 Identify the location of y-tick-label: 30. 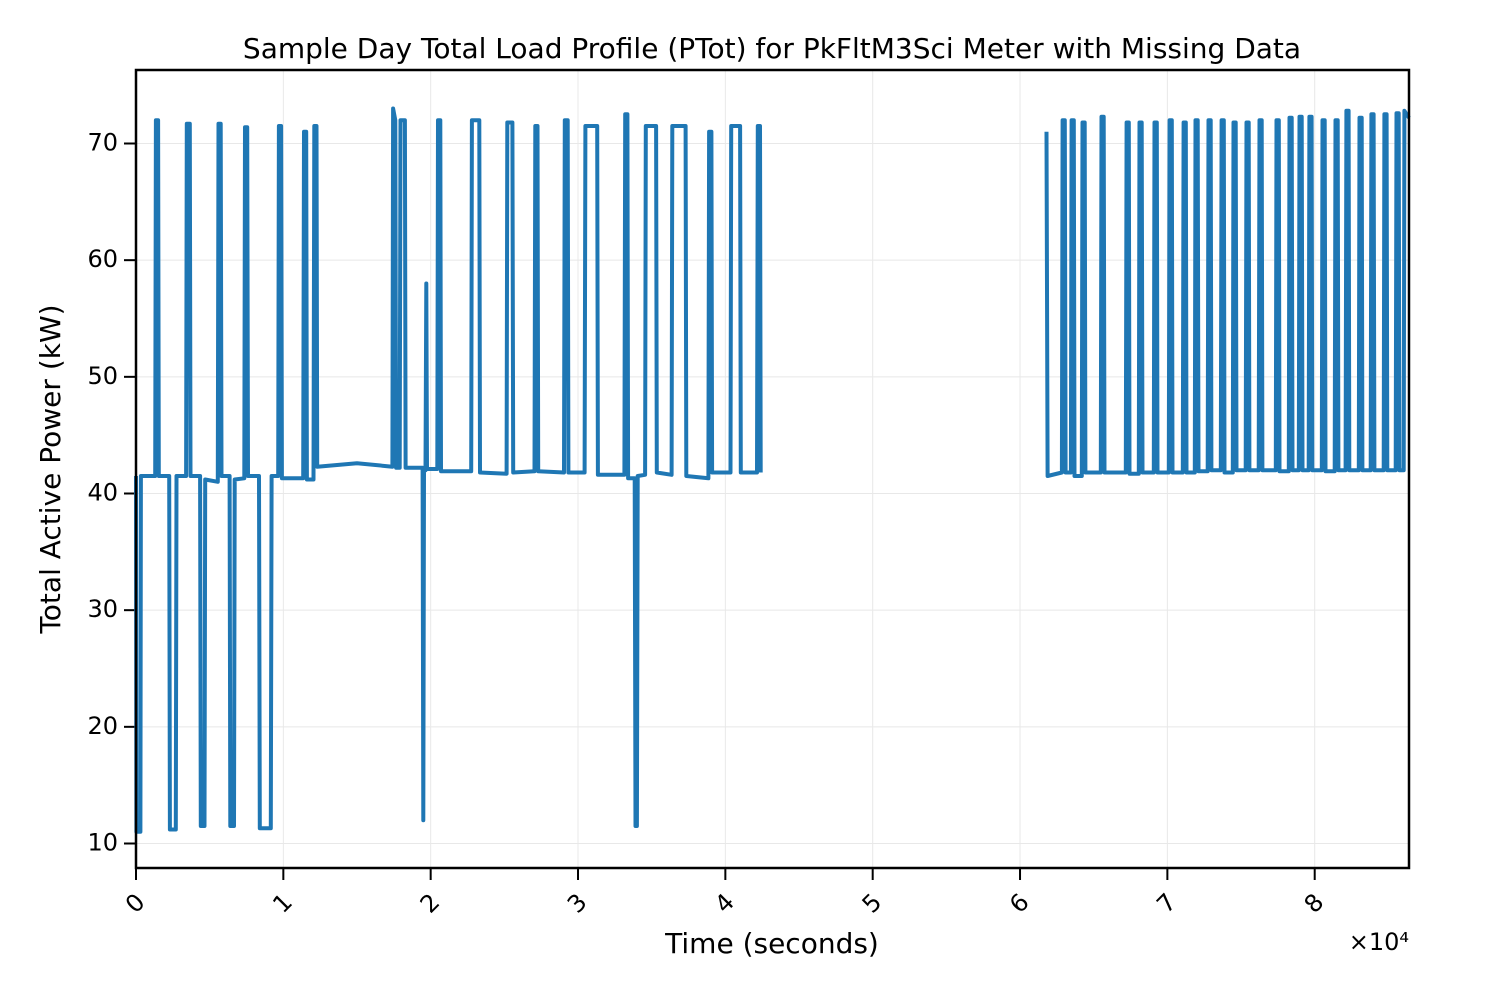
(102, 609).